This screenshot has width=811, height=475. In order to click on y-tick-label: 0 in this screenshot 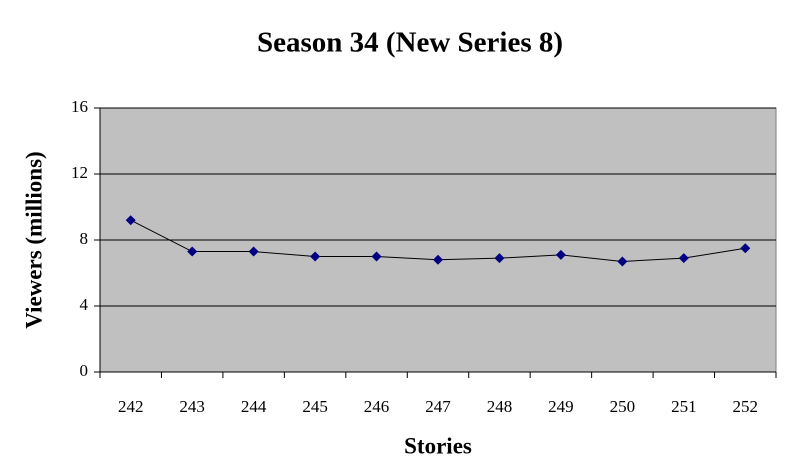, I will do `click(84, 370)`.